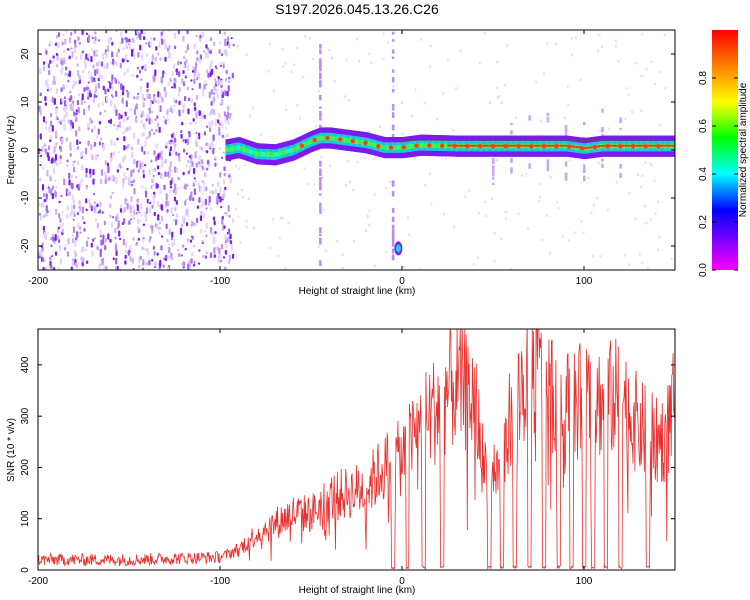  I want to click on spectrogram-x-label: Height of straight line (km), so click(357, 291).